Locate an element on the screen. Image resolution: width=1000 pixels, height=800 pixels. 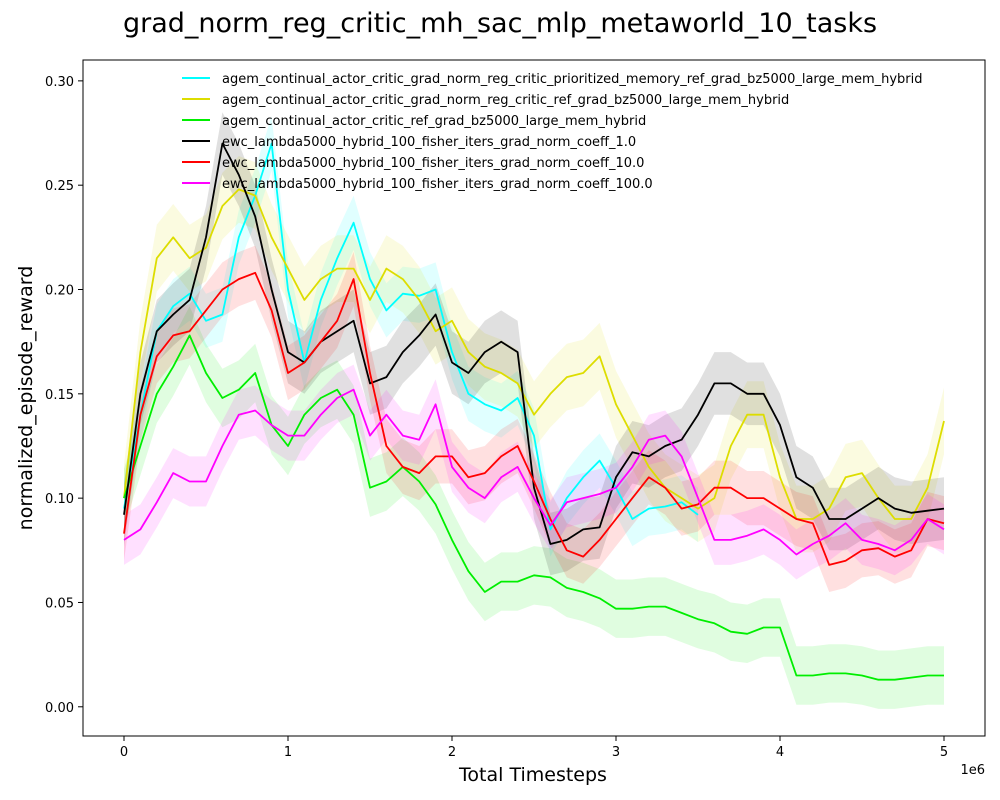
x-axis-offset-text: 1e6 is located at coordinates (972, 770).